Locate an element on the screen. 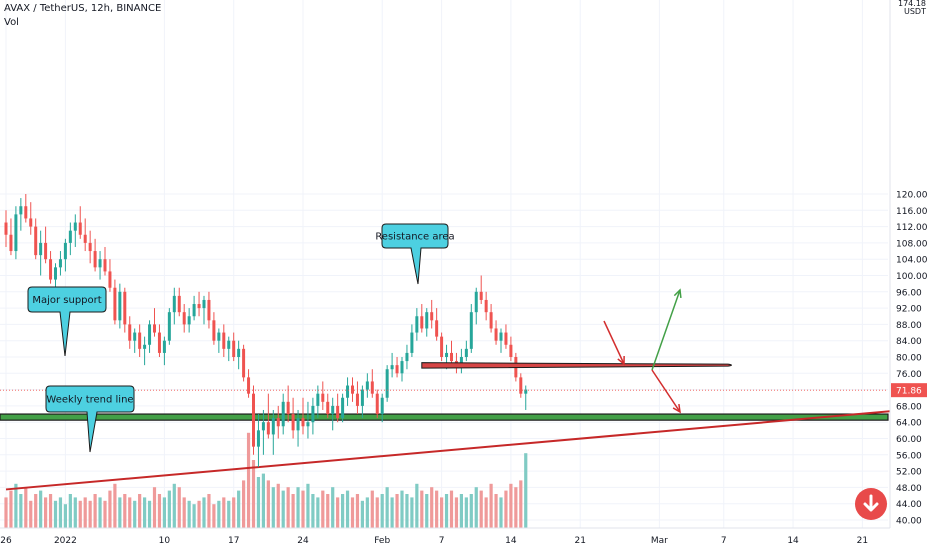 This screenshot has width=932, height=550. projection-arrow-down-2-head is located at coordinates (676, 408).